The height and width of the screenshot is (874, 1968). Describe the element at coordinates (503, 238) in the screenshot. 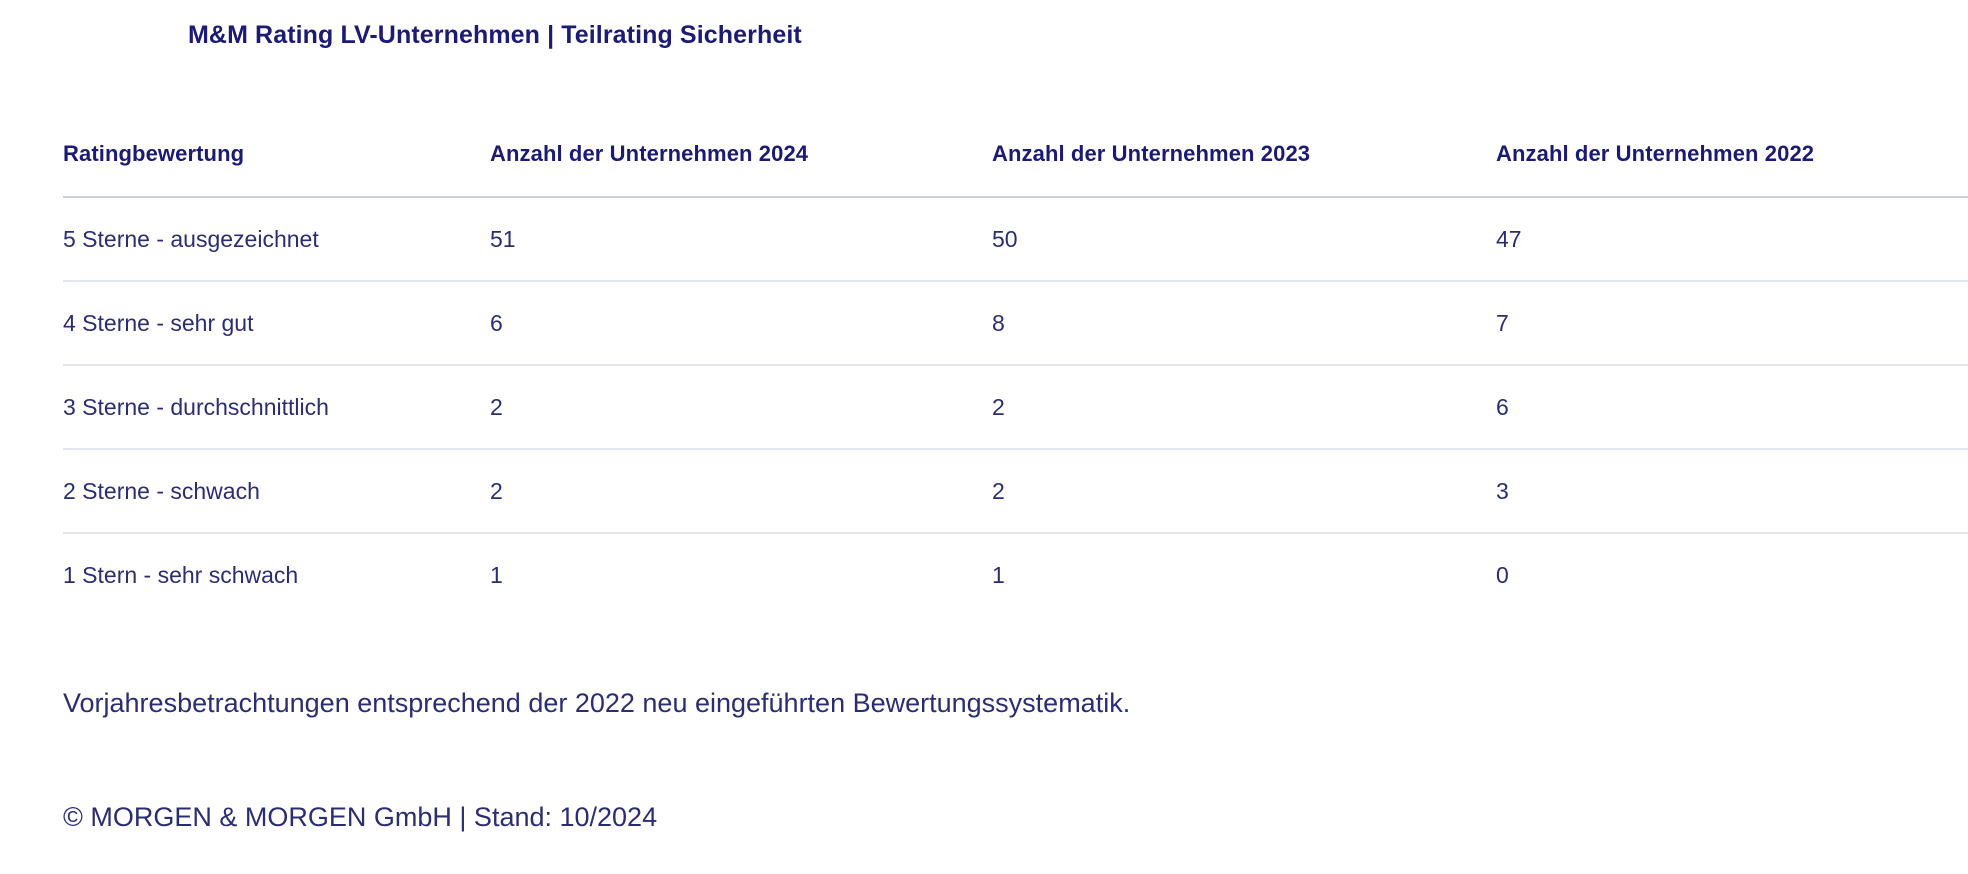

I see `cell-2024: 51` at that location.